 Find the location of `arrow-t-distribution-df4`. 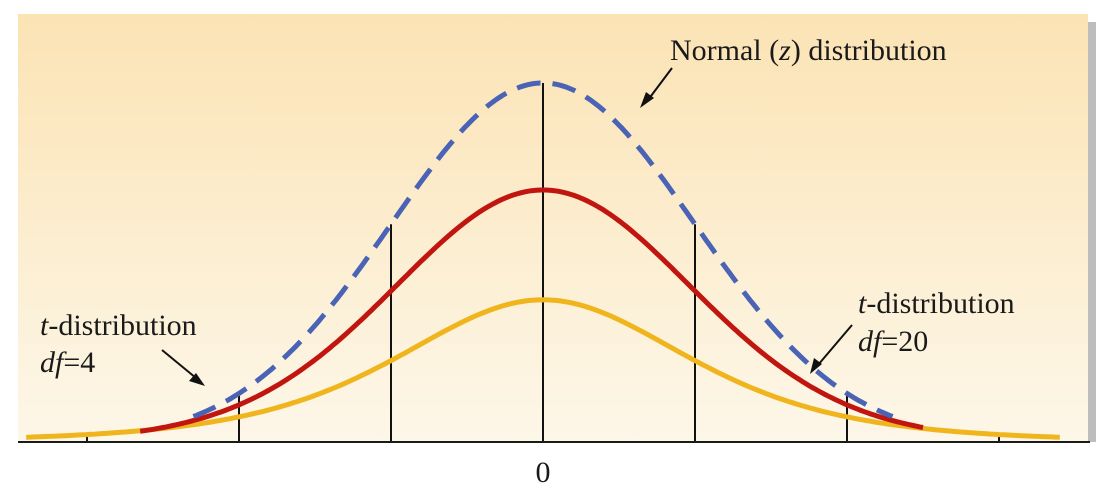

arrow-t-distribution-df4 is located at coordinates (183, 367).